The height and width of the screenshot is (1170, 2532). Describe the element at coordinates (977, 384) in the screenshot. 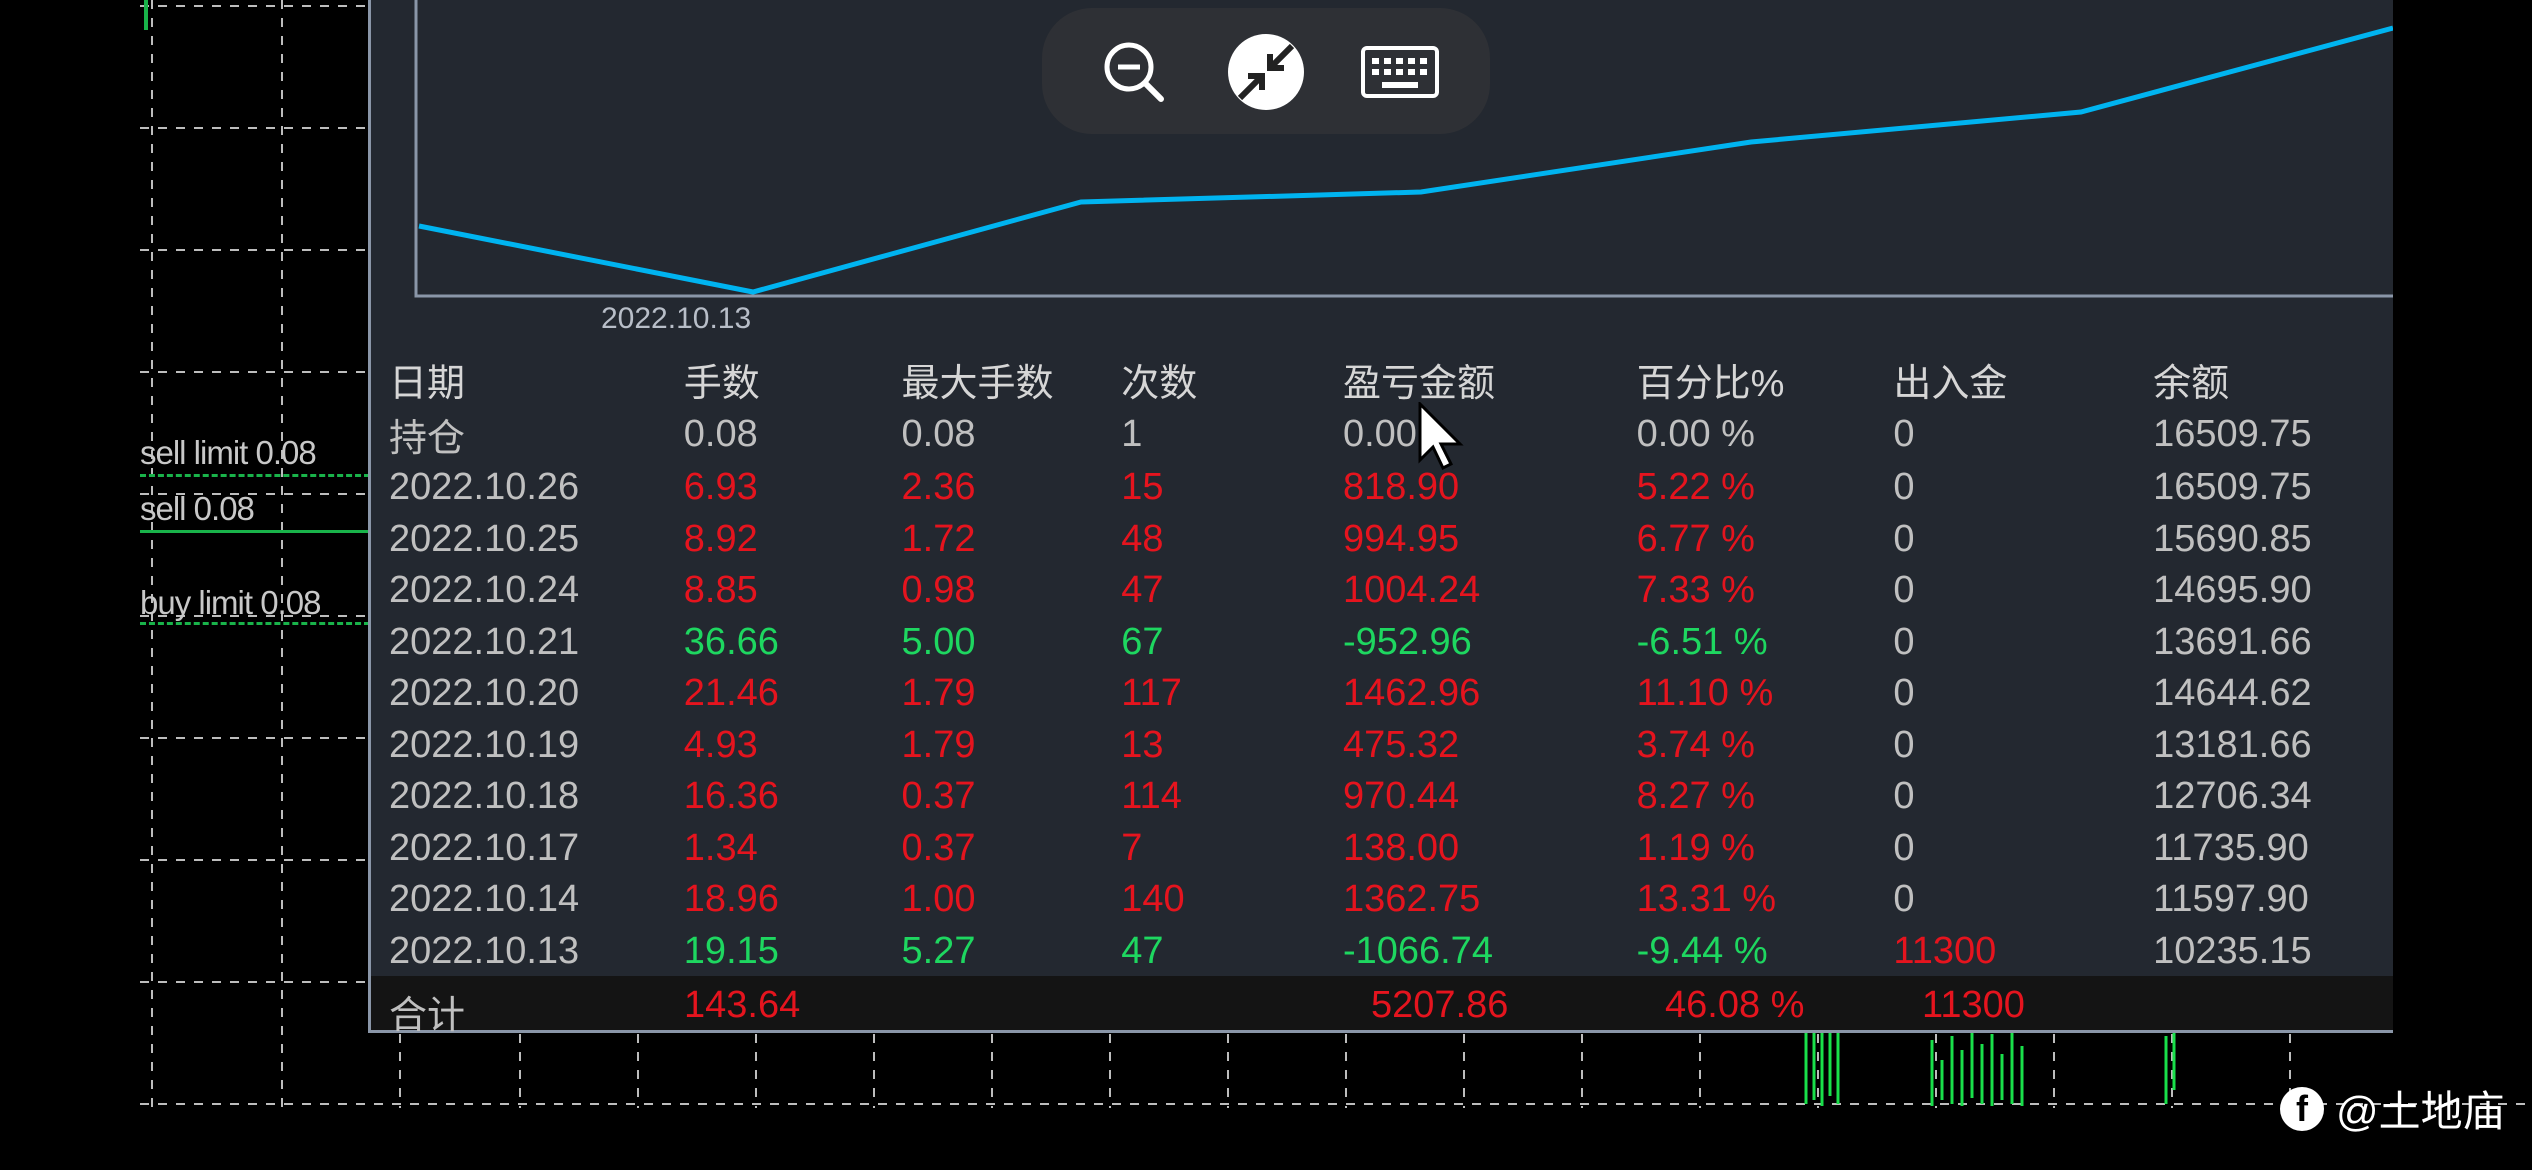

I see `header-max-lots: 最大手数` at that location.